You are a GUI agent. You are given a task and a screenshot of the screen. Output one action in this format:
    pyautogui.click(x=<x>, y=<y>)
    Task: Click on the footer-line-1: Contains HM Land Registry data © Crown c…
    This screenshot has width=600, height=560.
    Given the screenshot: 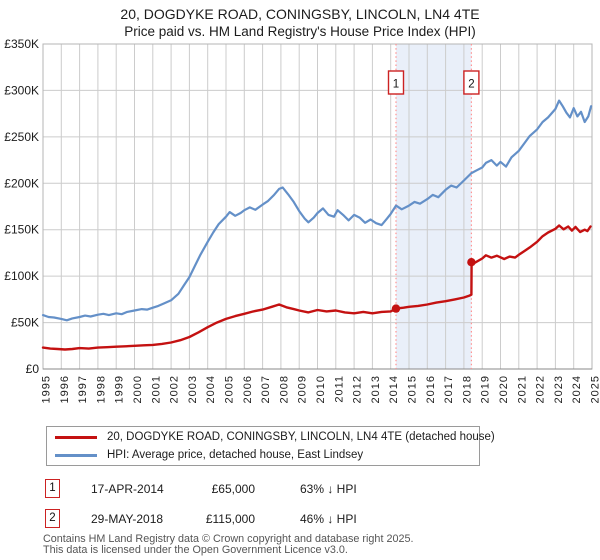 What is the action you would take?
    pyautogui.click(x=228, y=539)
    